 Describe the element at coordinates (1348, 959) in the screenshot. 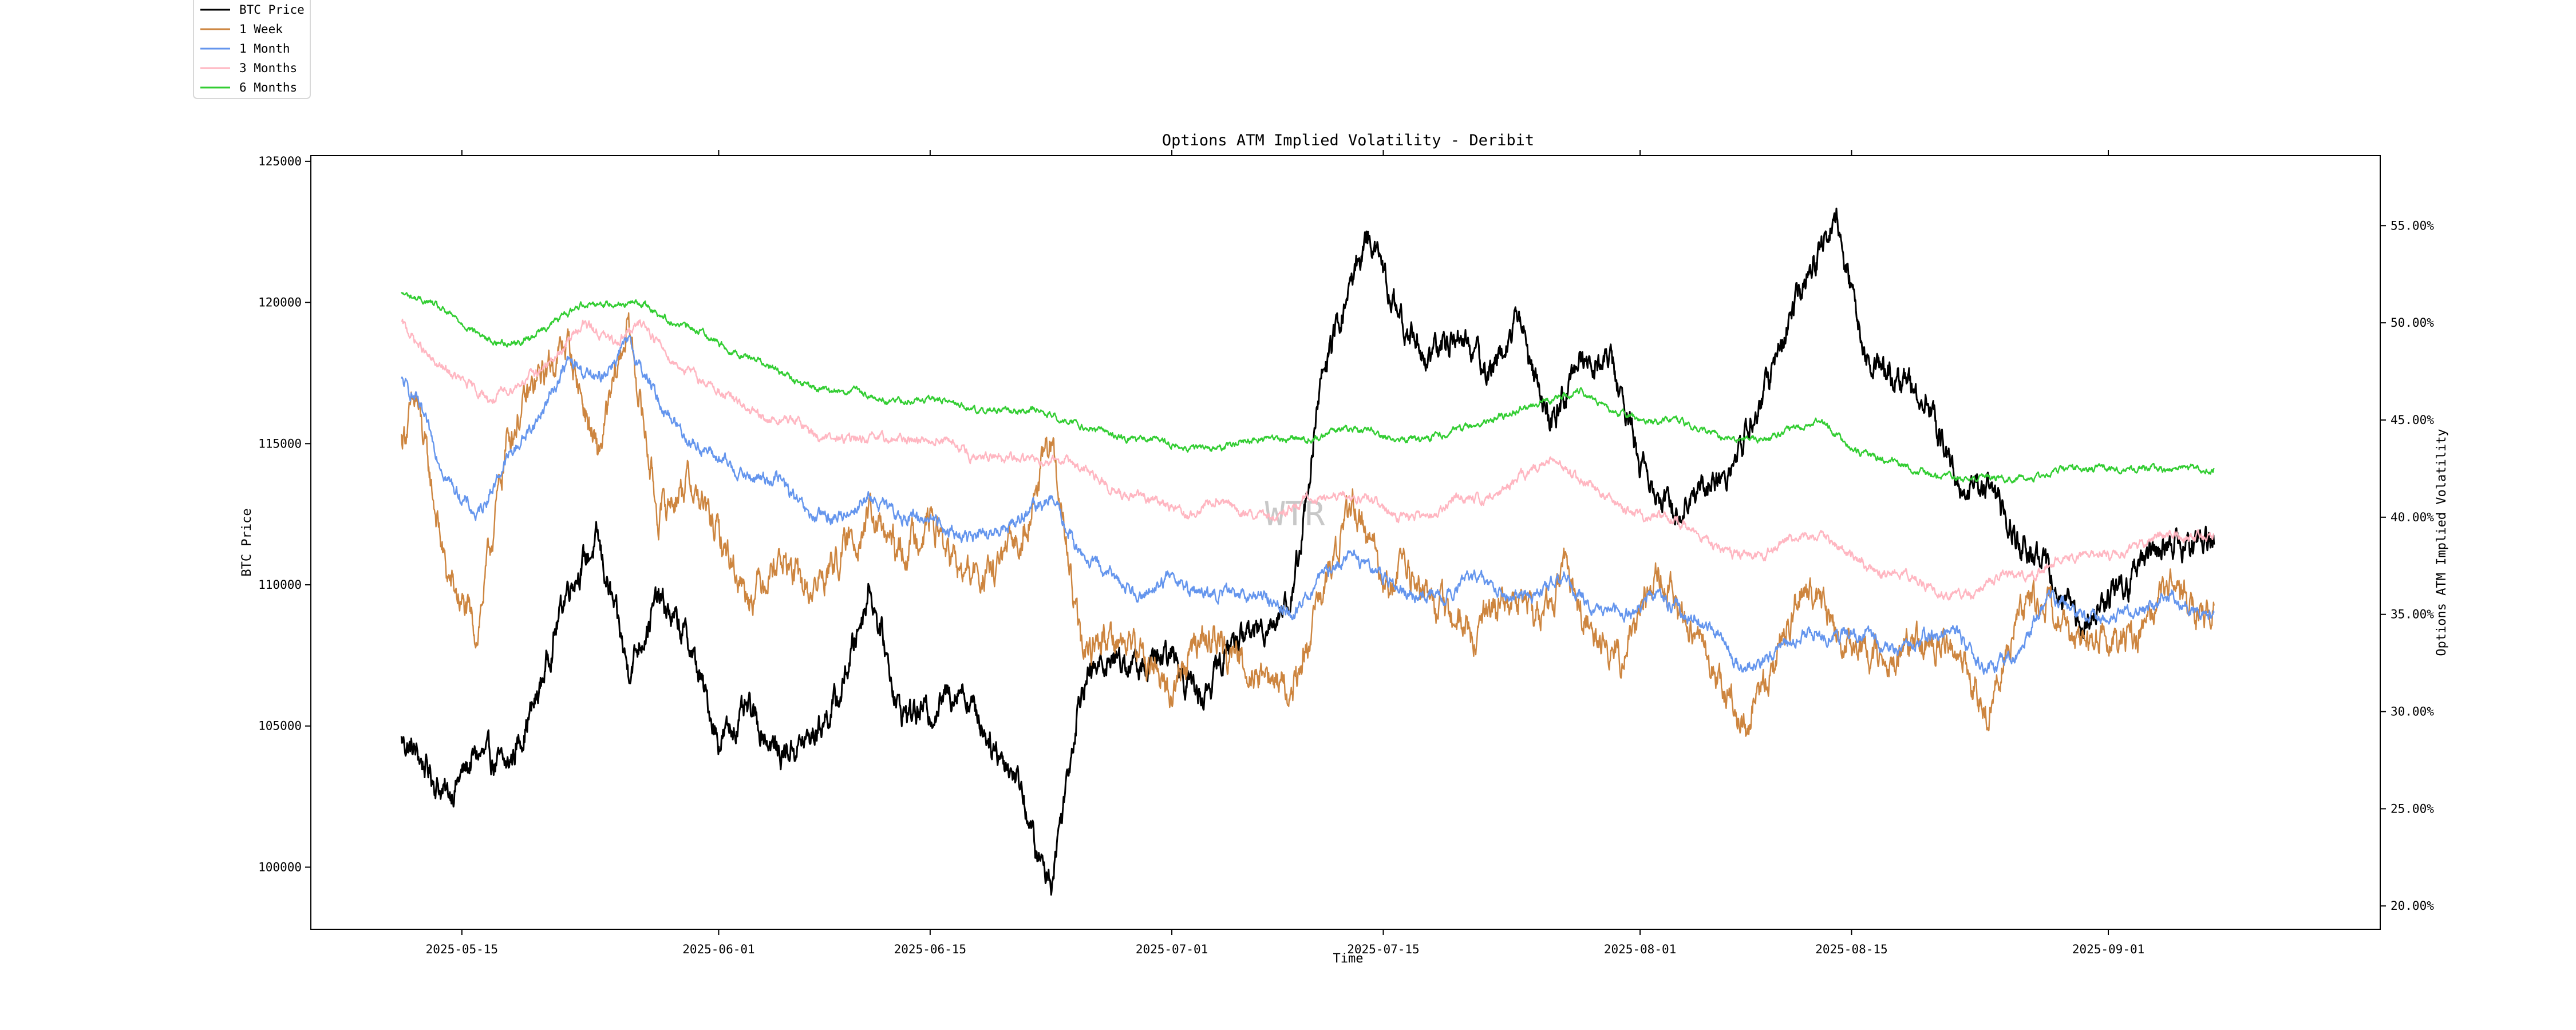

I see `x-axis-label: Time` at that location.